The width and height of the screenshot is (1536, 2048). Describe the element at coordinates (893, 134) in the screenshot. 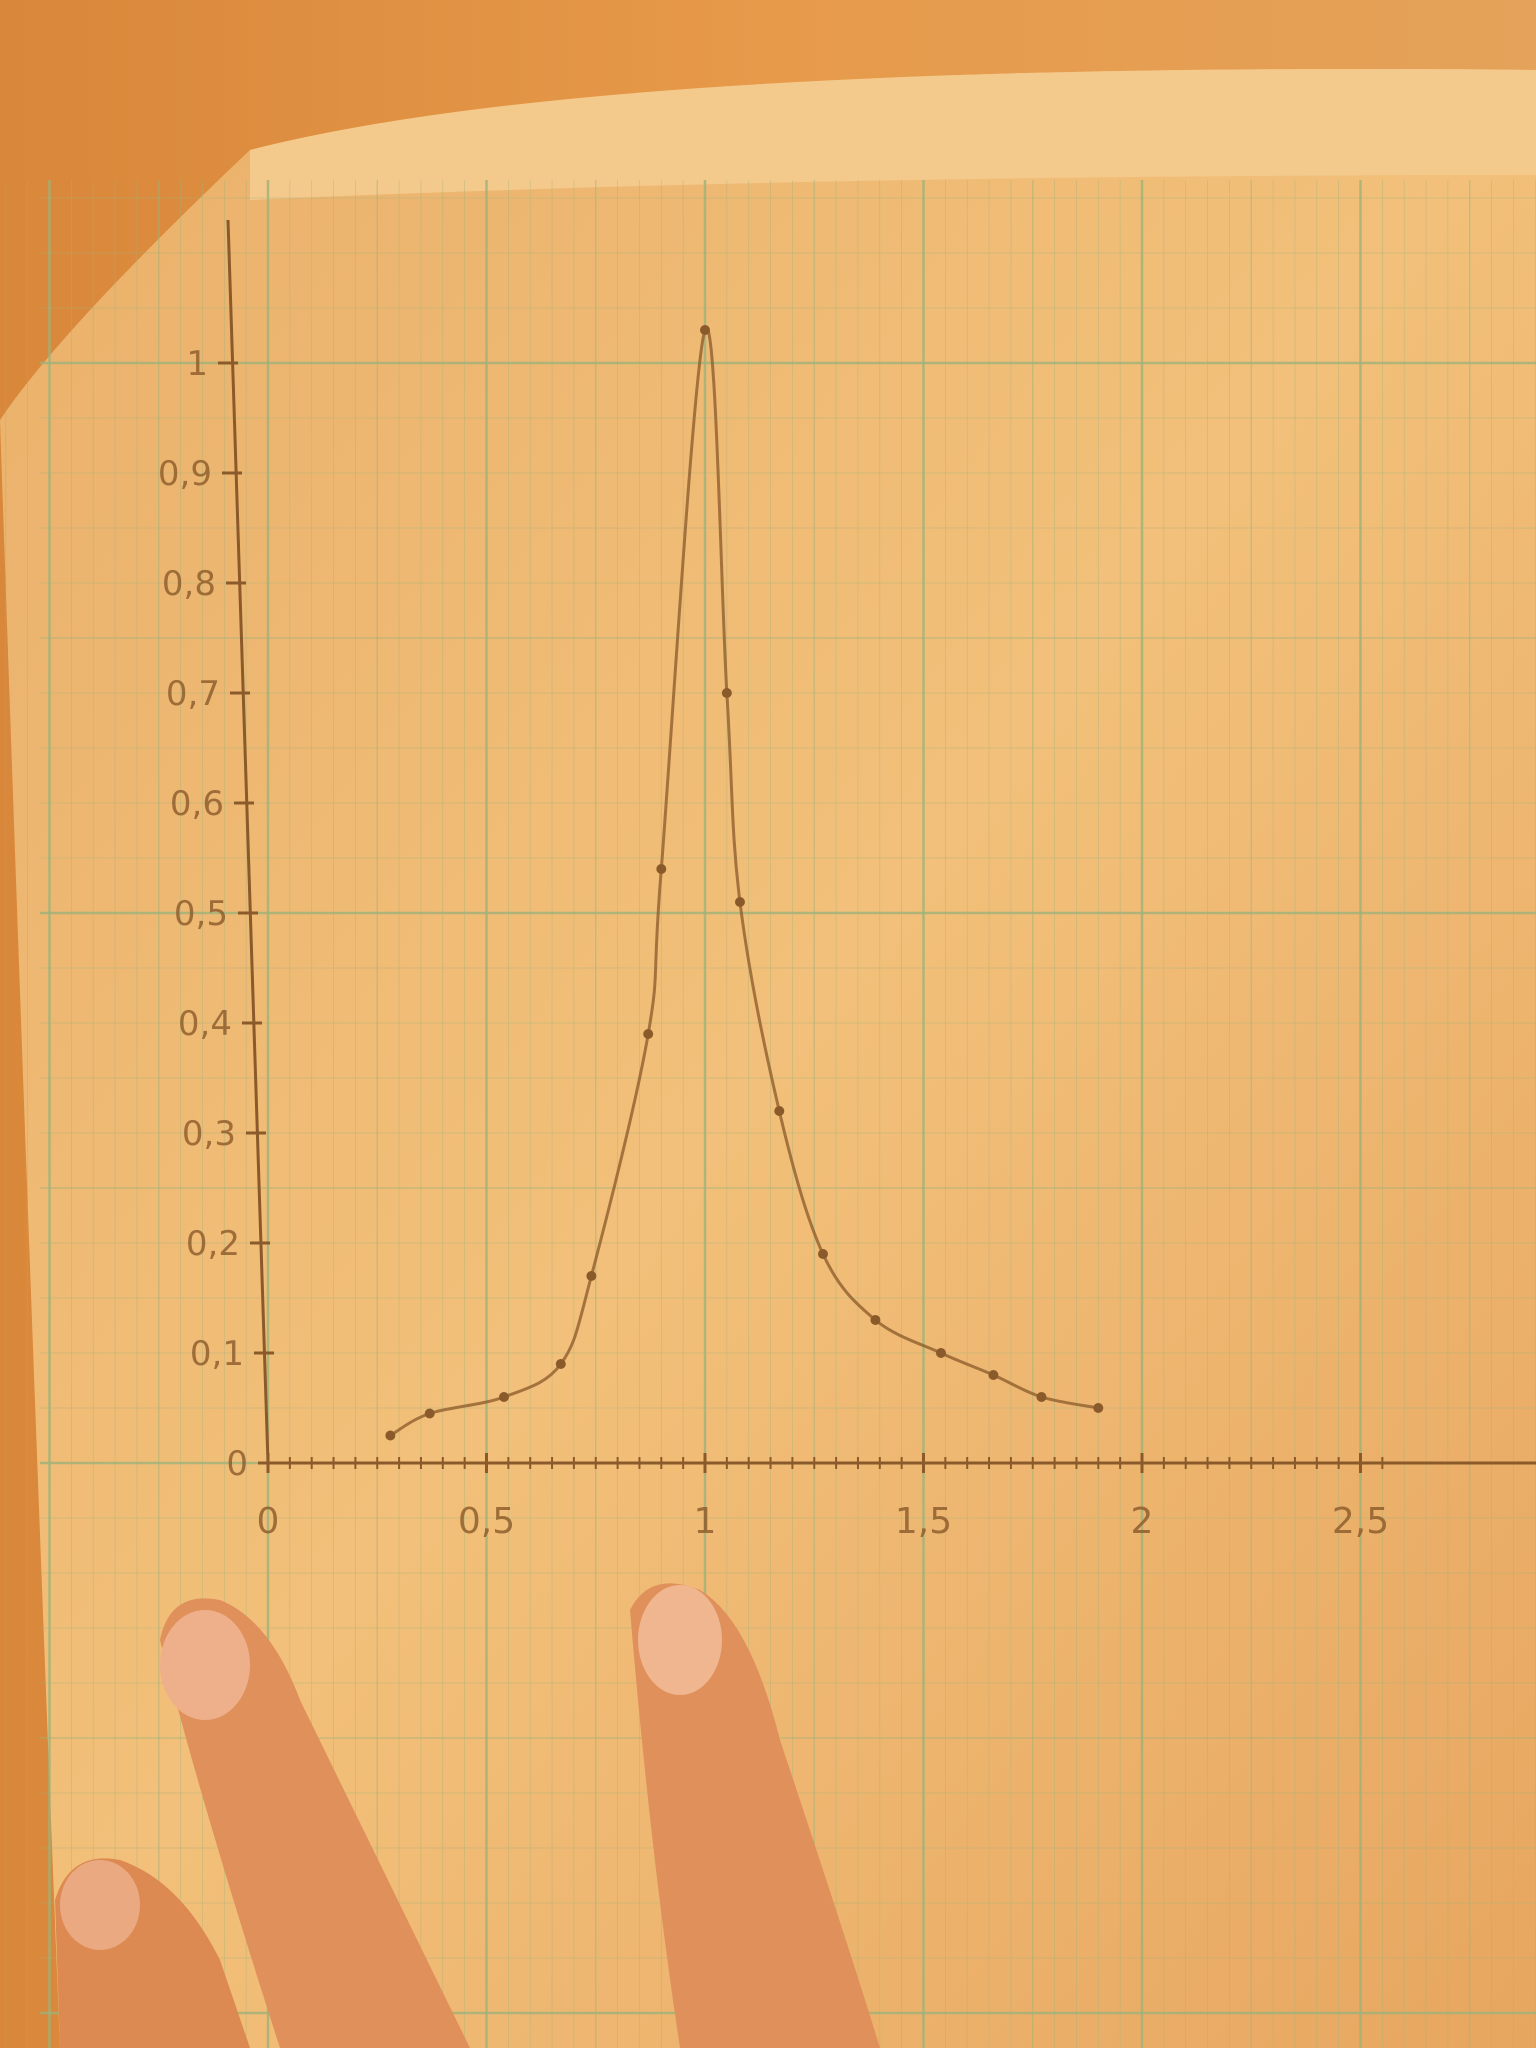

I see `paper-top-margin` at that location.